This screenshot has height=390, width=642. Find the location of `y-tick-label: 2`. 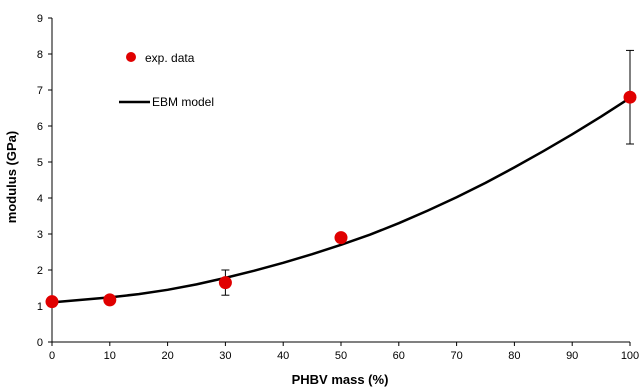

y-tick-label: 2 is located at coordinates (40, 271).